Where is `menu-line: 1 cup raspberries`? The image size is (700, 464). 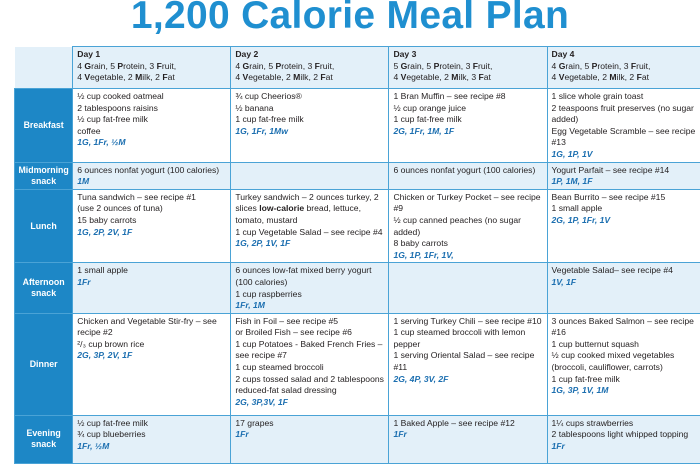
menu-line: 1 cup raspberries is located at coordinates (309, 295).